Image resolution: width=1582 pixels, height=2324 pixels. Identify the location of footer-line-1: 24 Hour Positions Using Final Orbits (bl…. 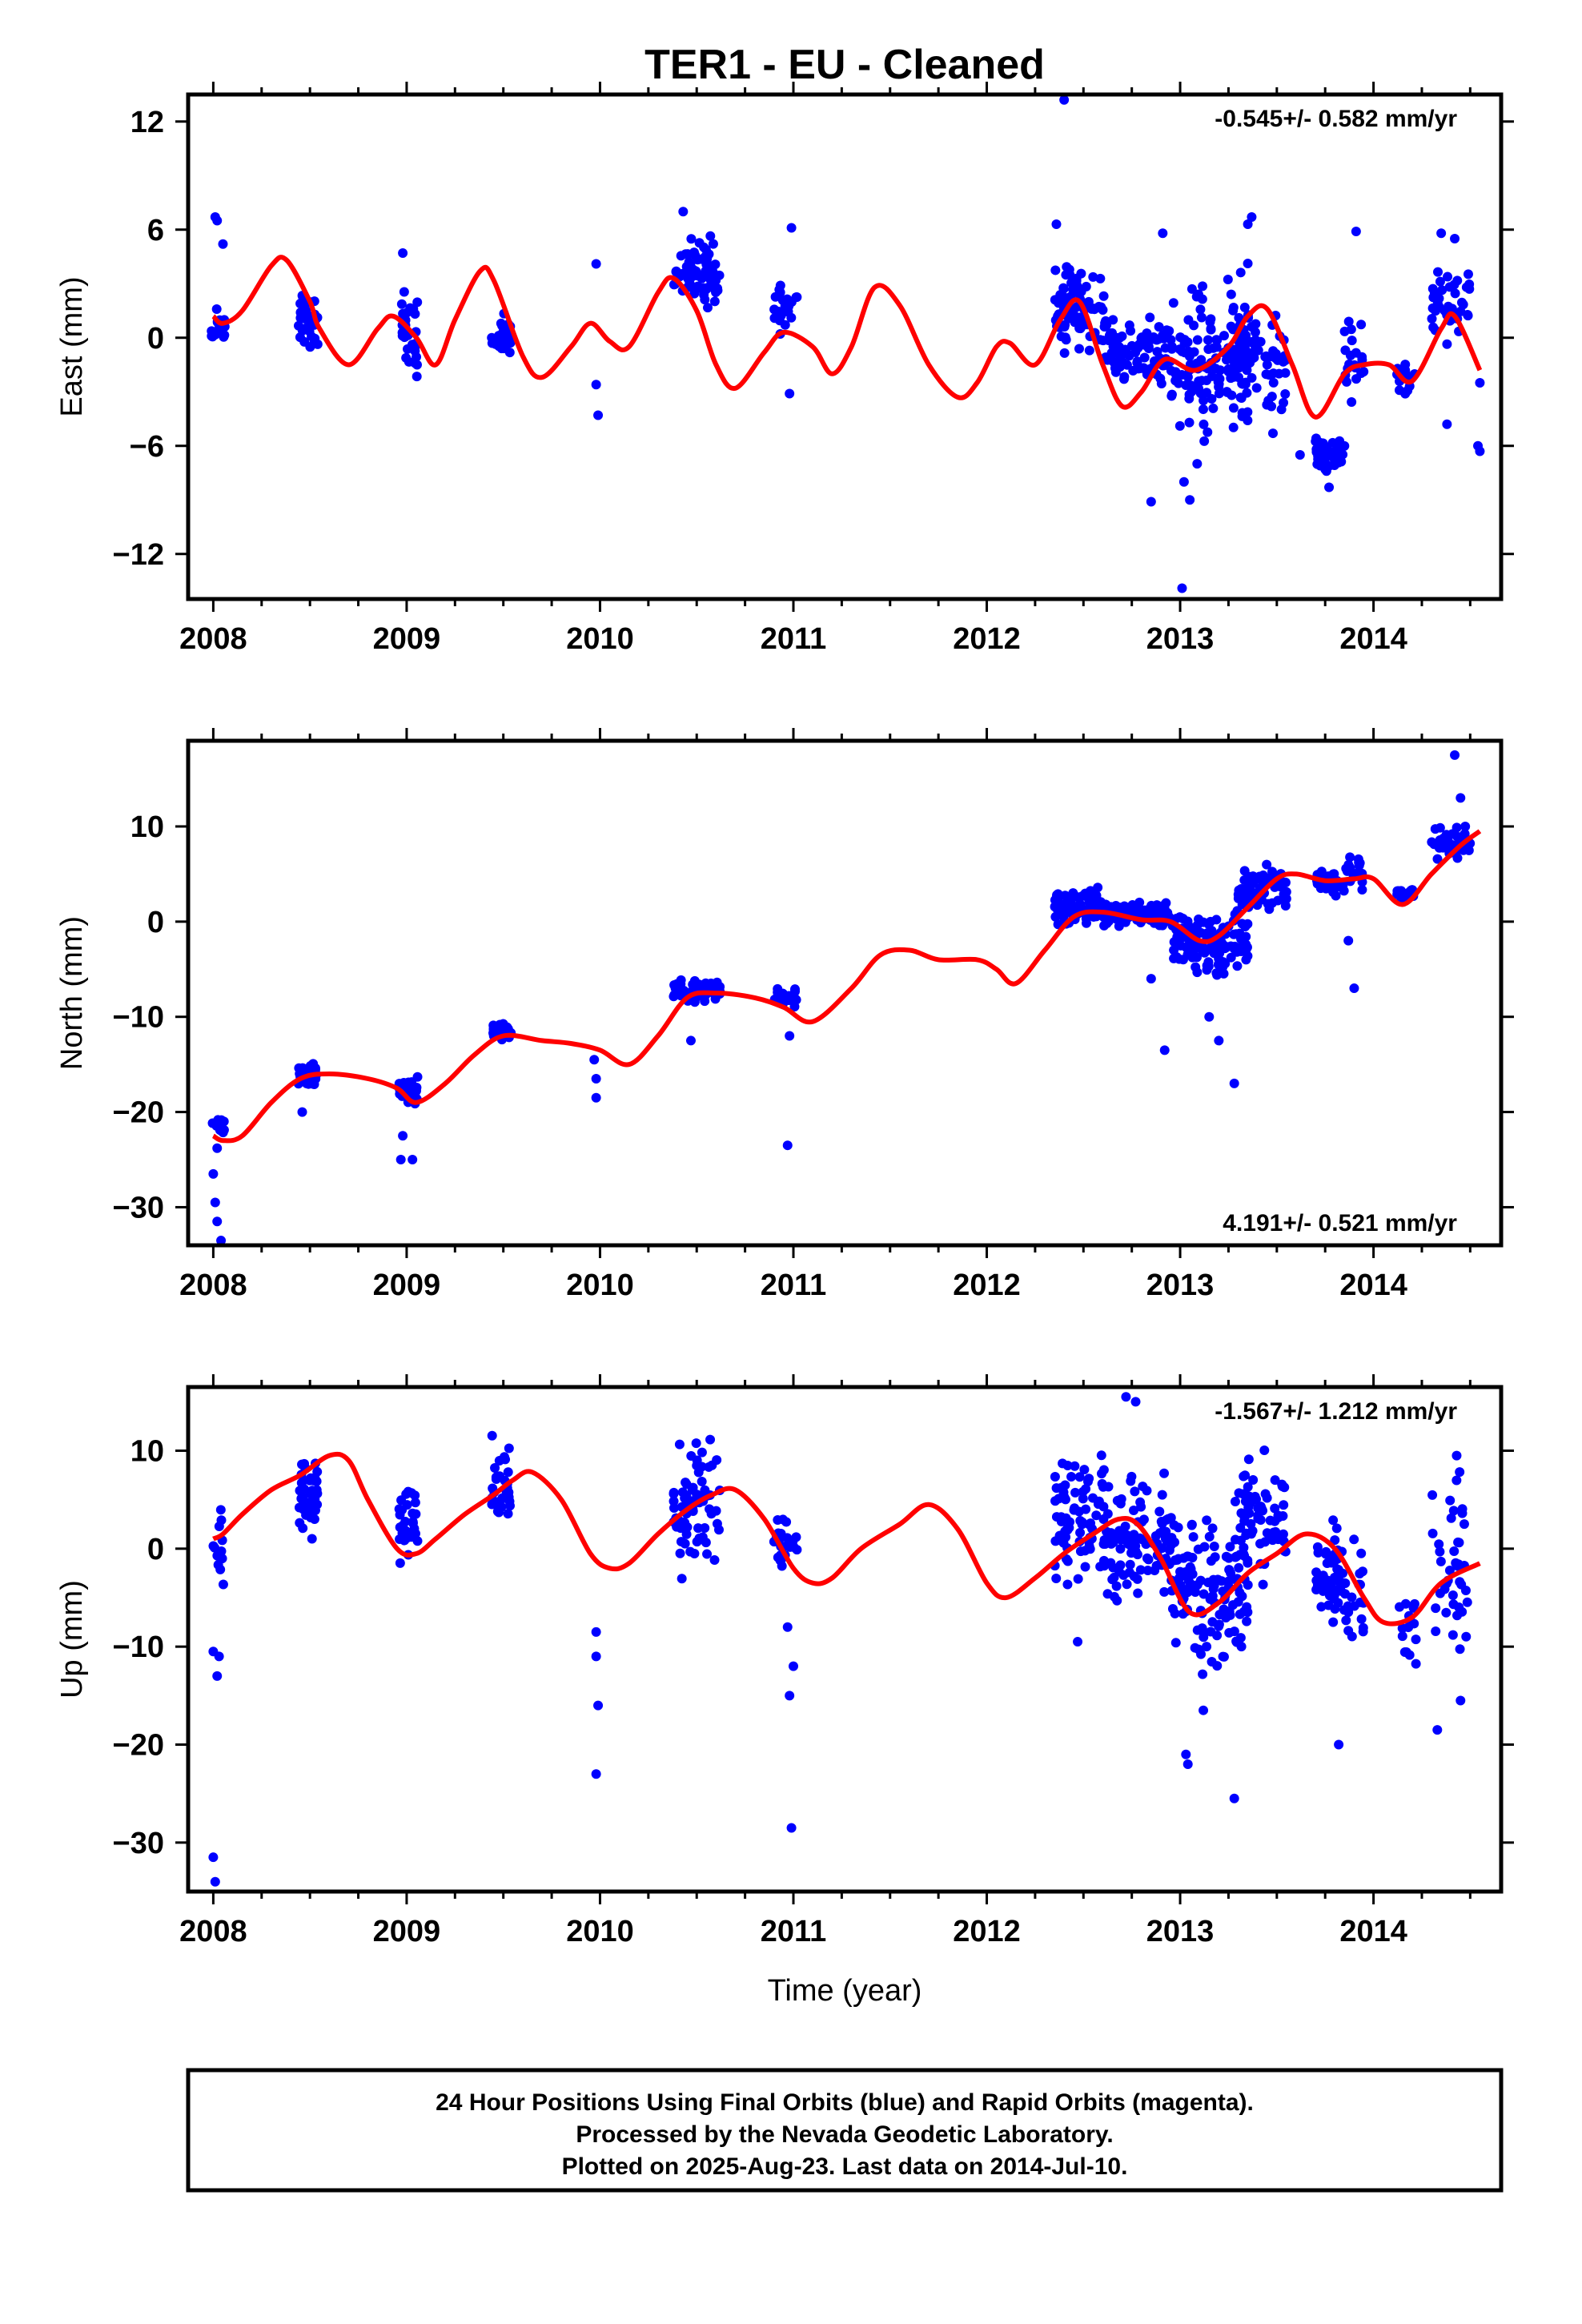
(845, 2102).